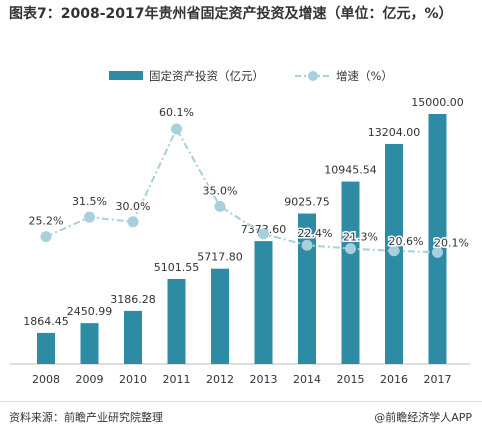  What do you see at coordinates (220, 257) in the screenshot?
I see `bar-value-label: 5717.80` at bounding box center [220, 257].